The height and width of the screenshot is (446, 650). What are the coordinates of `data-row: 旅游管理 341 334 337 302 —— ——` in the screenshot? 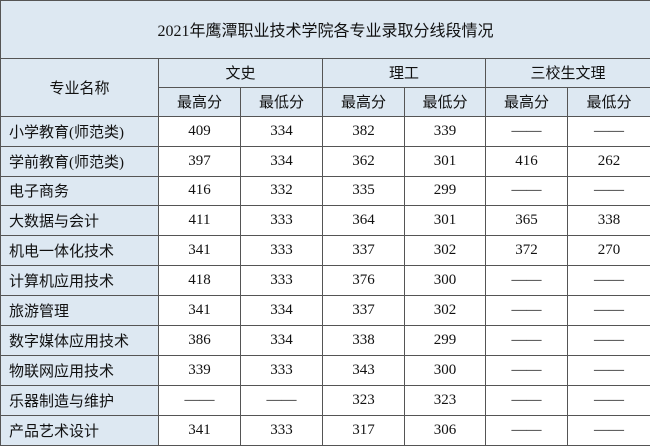 It's located at (325, 311).